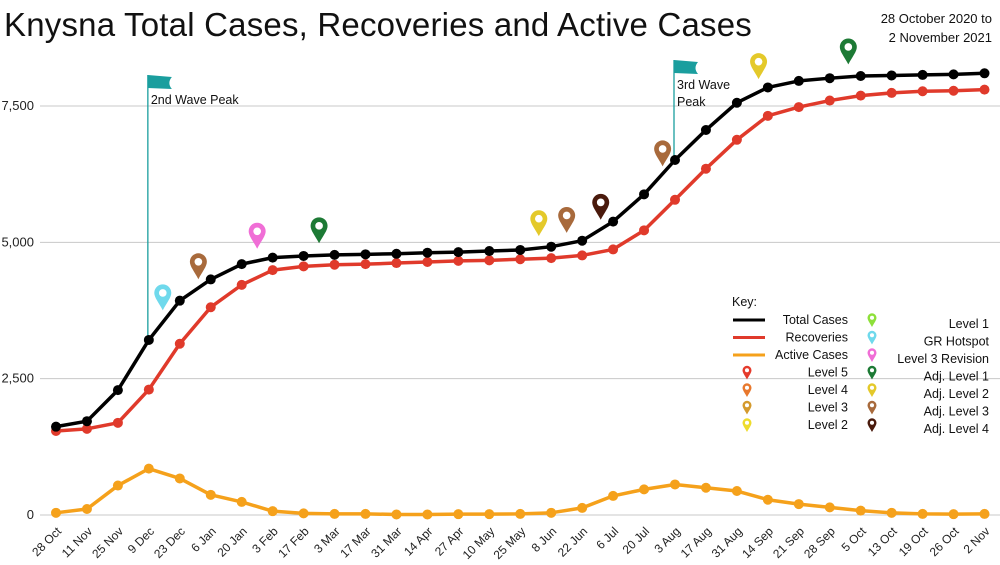 The height and width of the screenshot is (565, 1000). What do you see at coordinates (159, 82) in the screenshot?
I see `flag-icon` at bounding box center [159, 82].